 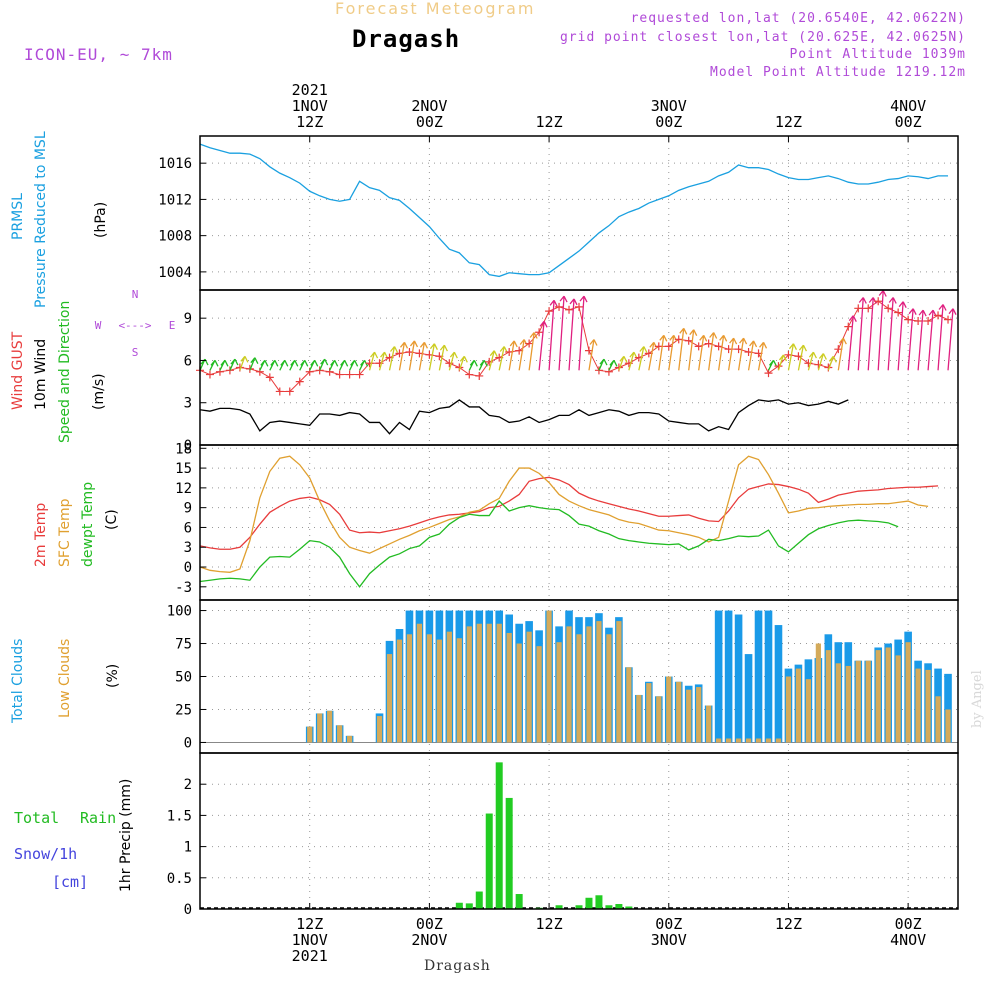 I want to click on y-tick-label: 100, so click(x=179, y=612).